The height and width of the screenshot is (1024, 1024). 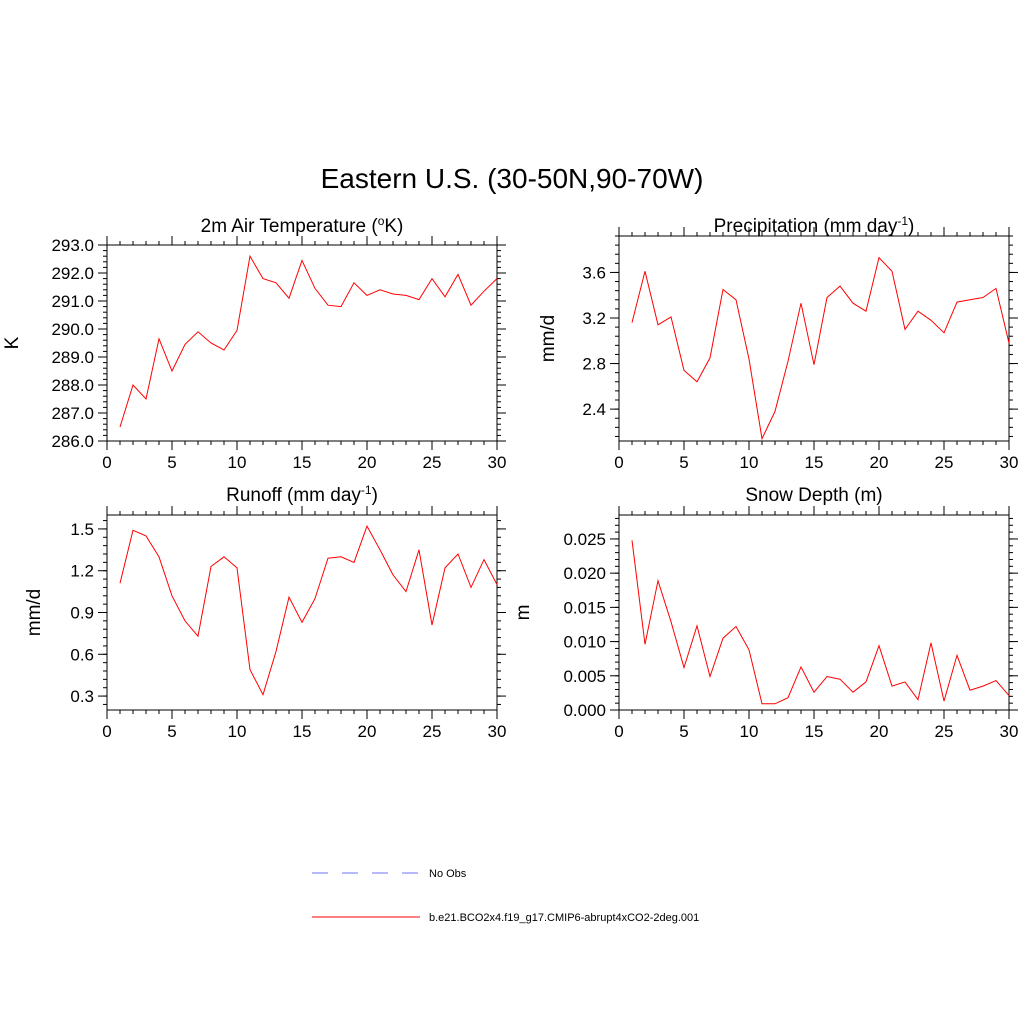 I want to click on y-tick-label: 0.6, so click(x=82, y=654).